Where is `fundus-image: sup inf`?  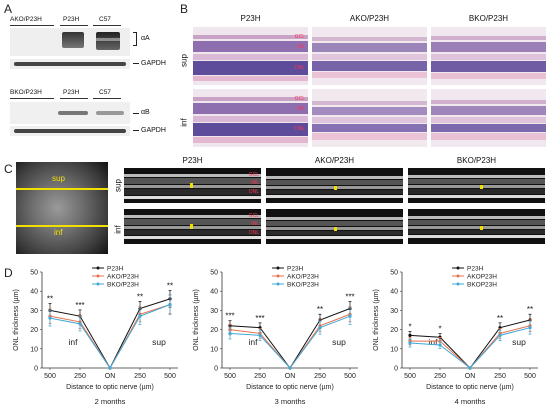
fundus-image: sup inf is located at coordinates (62, 208).